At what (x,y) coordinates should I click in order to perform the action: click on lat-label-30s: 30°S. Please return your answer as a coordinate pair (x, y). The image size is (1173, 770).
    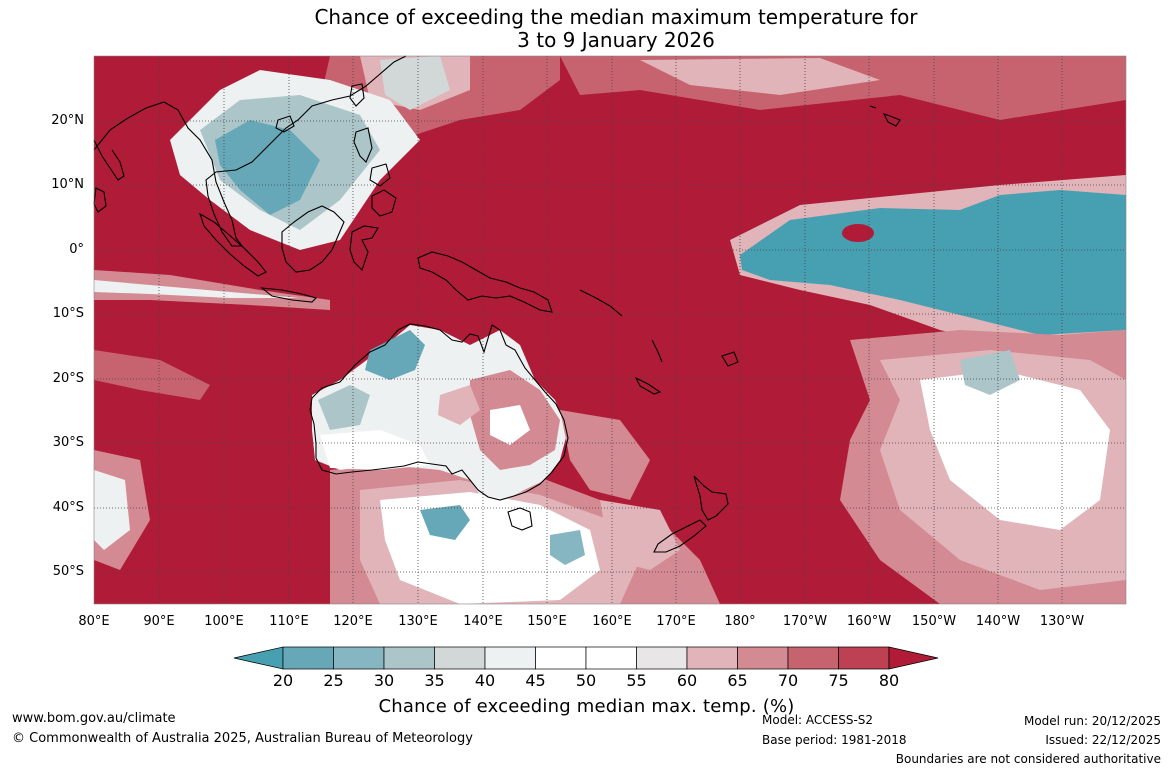
    Looking at the image, I should click on (68, 442).